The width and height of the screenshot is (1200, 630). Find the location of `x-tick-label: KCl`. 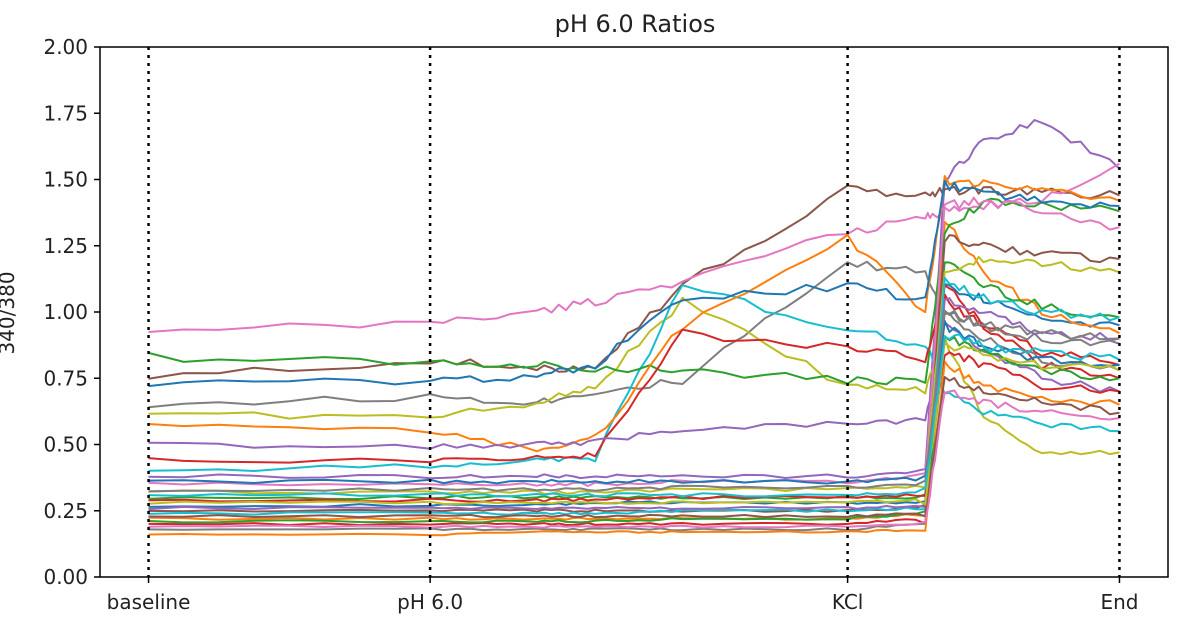

x-tick-label: KCl is located at coordinates (848, 602).